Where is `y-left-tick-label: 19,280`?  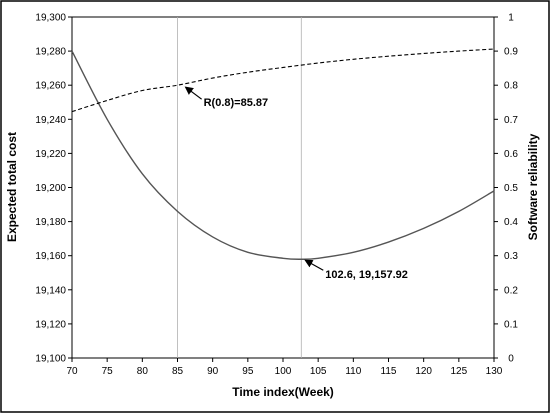
y-left-tick-label: 19,280 is located at coordinates (50, 52).